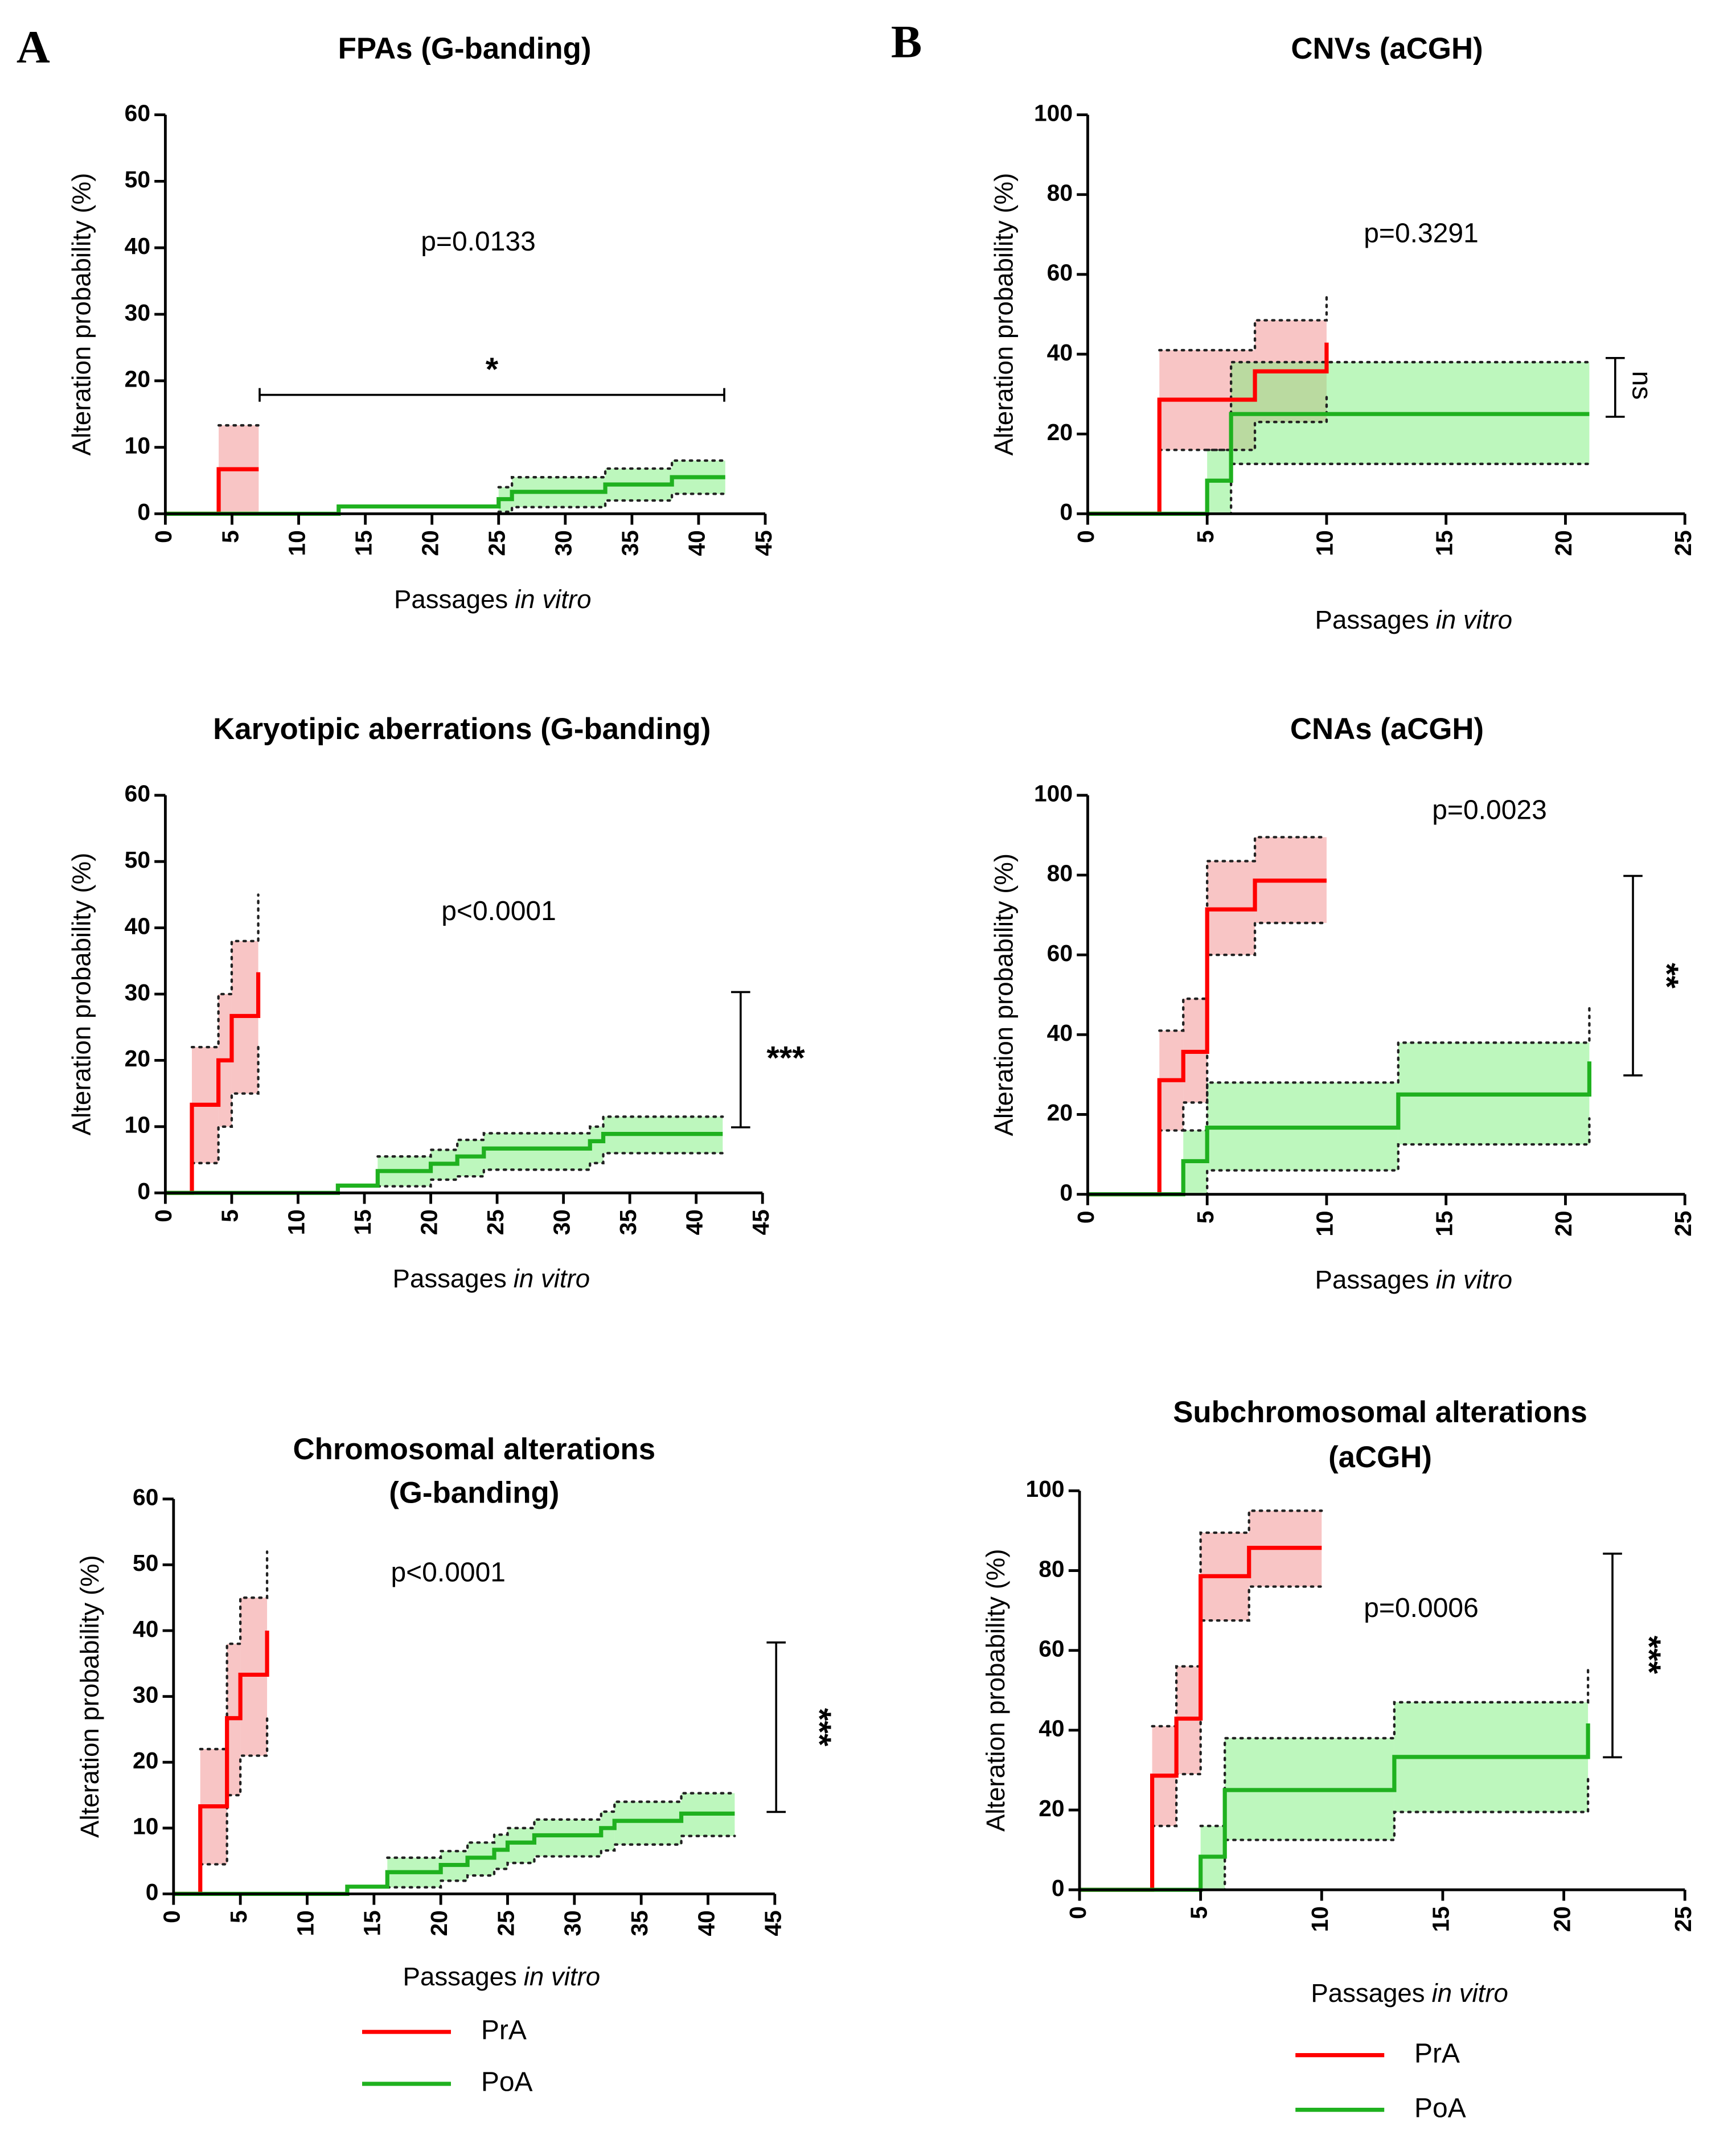 This screenshot has width=1736, height=2155. Describe the element at coordinates (499, 911) in the screenshot. I see `p-value: p<0.0001` at that location.